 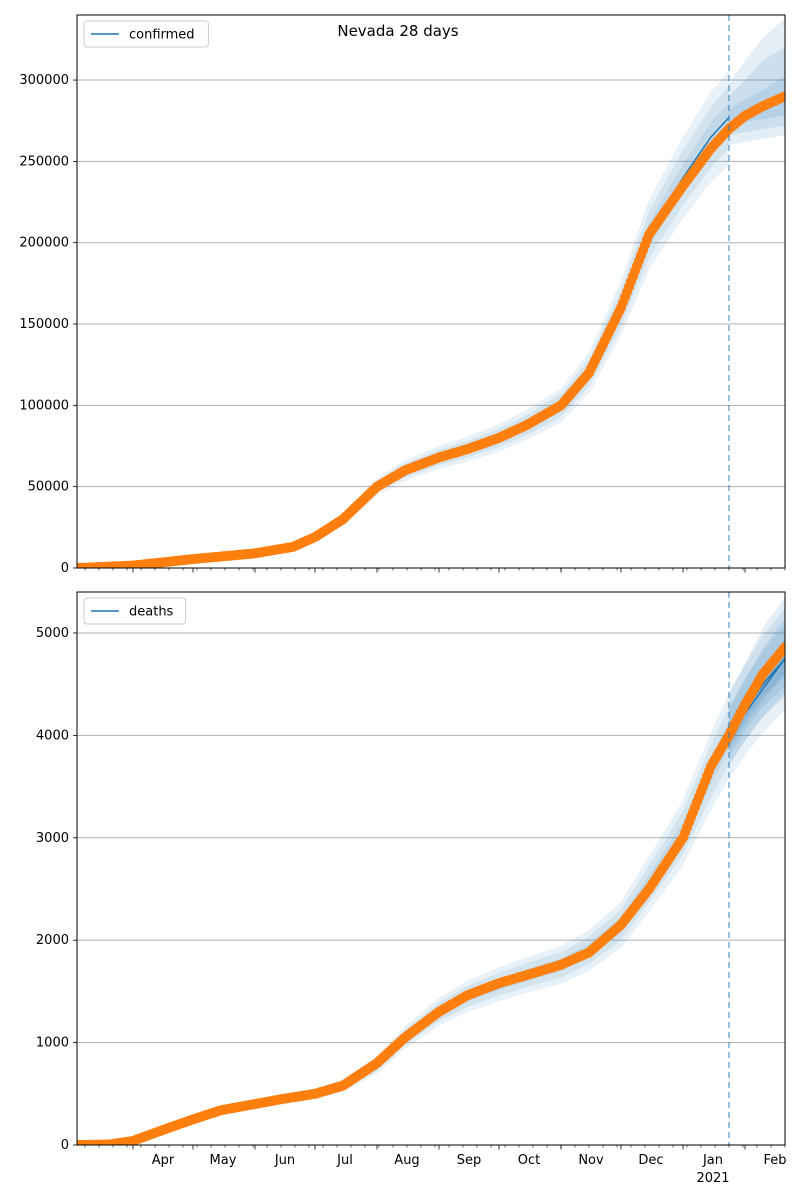 What do you see at coordinates (469, 1160) in the screenshot?
I see `xtick-label: Sep` at bounding box center [469, 1160].